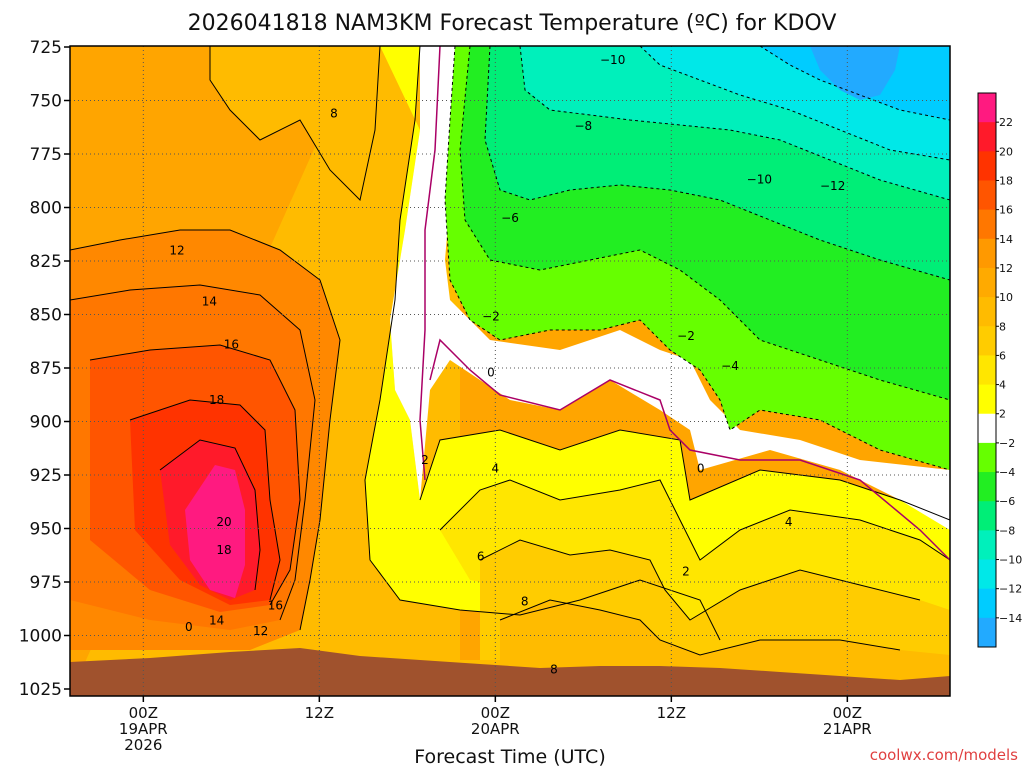 Image resolution: width=1024 pixels, height=768 pixels. Describe the element at coordinates (1002, 385) in the screenshot. I see `colorbar-label: 4` at that location.